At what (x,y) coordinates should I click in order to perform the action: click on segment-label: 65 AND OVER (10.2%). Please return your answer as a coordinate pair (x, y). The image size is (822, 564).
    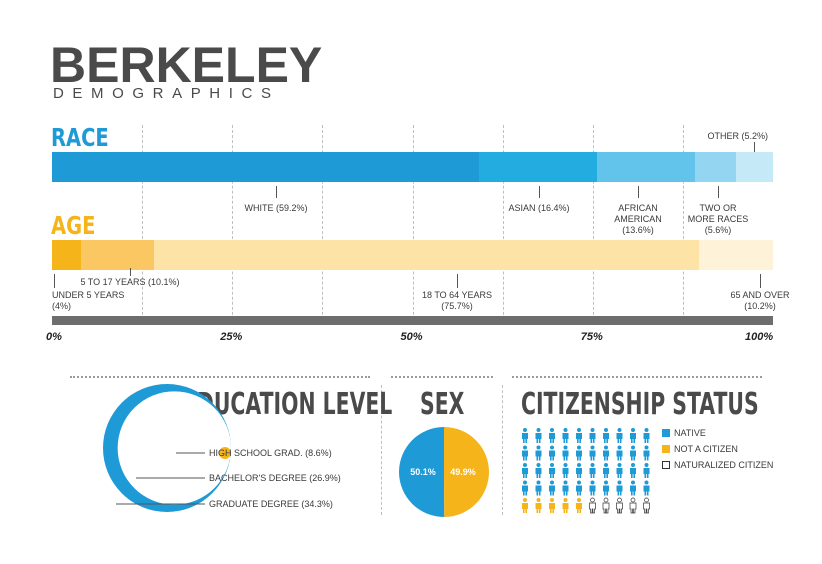
    Looking at the image, I should click on (760, 300).